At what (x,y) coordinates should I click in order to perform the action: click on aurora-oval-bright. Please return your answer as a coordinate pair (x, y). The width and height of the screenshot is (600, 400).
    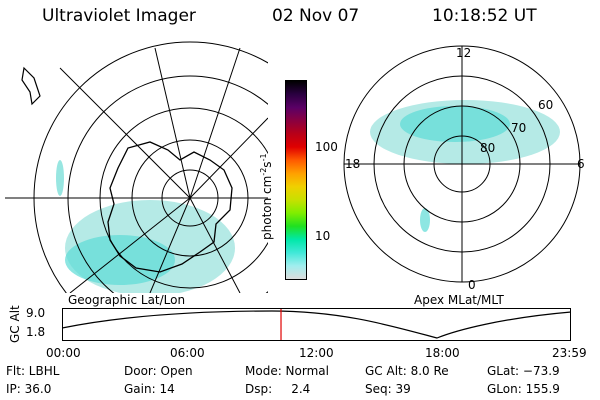
    Looking at the image, I should click on (455, 124).